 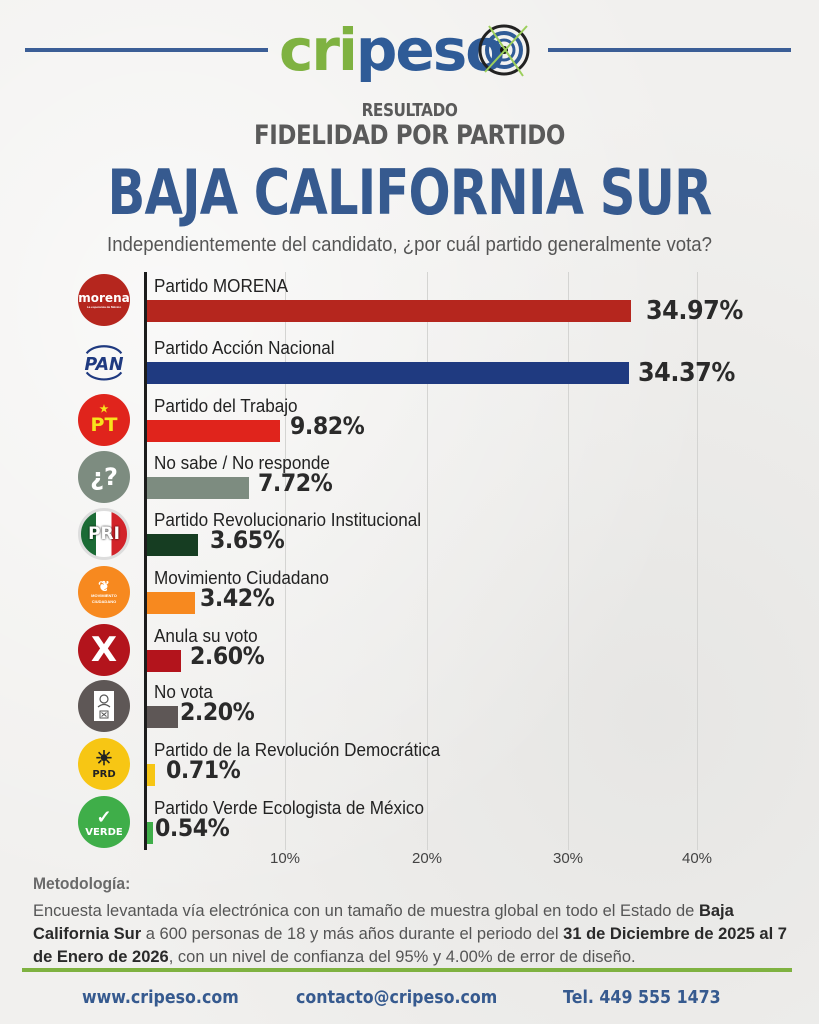 What do you see at coordinates (198, 488) in the screenshot?
I see `bar-no-sabe` at bounding box center [198, 488].